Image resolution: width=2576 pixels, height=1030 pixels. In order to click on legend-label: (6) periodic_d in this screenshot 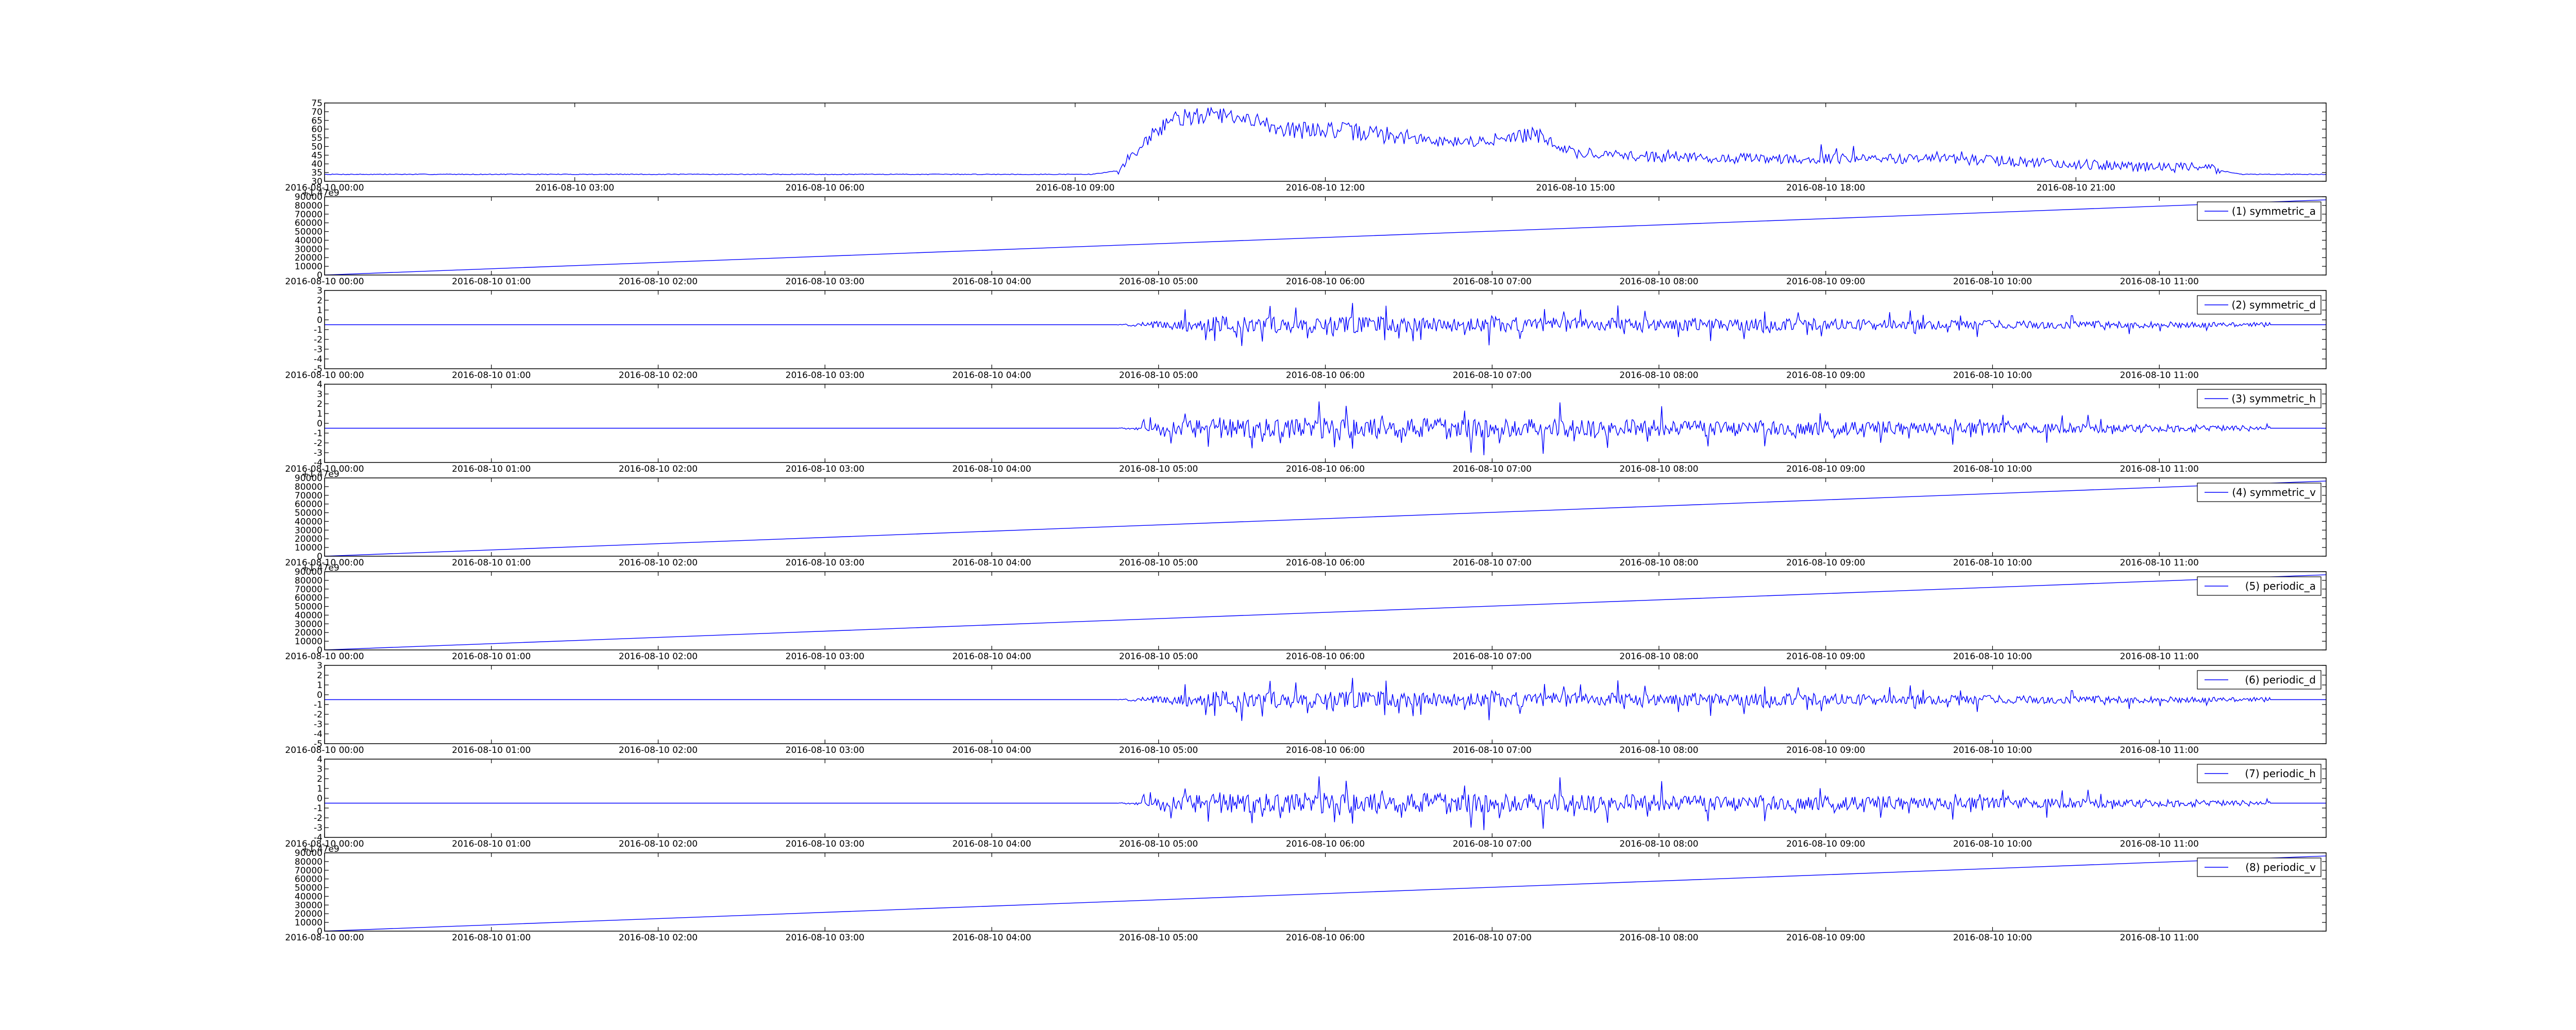, I will do `click(2280, 680)`.